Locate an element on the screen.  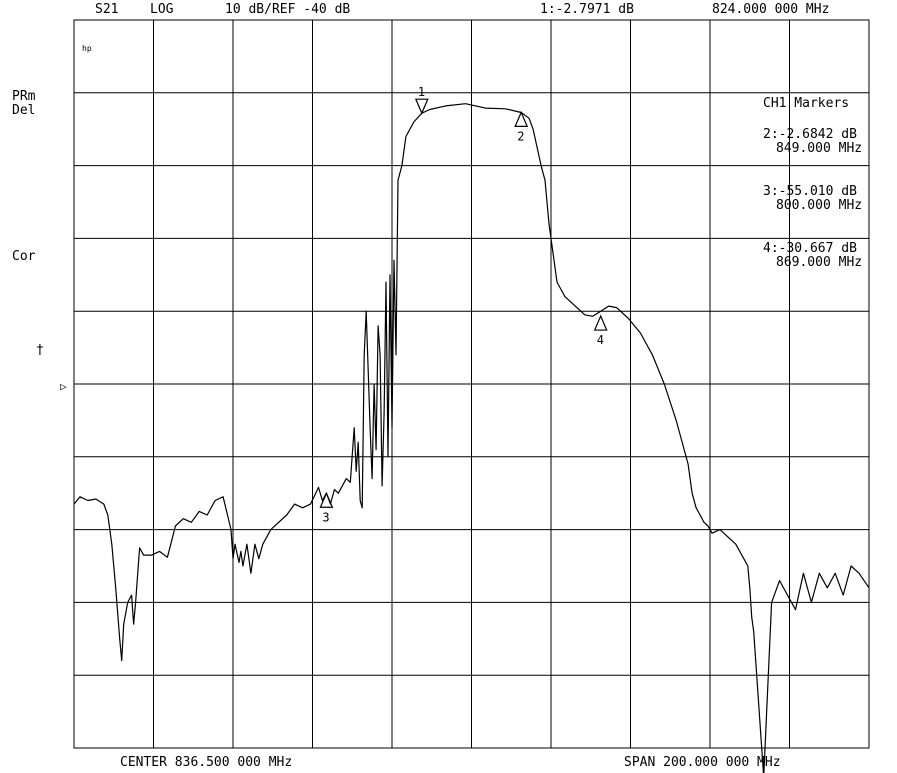
center-frequency: CENTER 836.500 000 MHz is located at coordinates (206, 762).